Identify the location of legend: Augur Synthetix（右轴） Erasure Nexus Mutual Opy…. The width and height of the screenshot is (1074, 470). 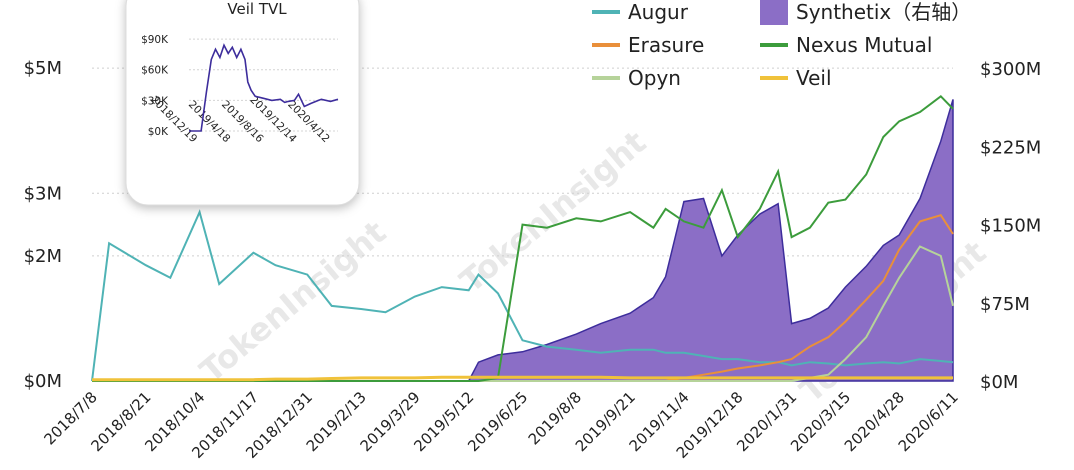
(781, 45).